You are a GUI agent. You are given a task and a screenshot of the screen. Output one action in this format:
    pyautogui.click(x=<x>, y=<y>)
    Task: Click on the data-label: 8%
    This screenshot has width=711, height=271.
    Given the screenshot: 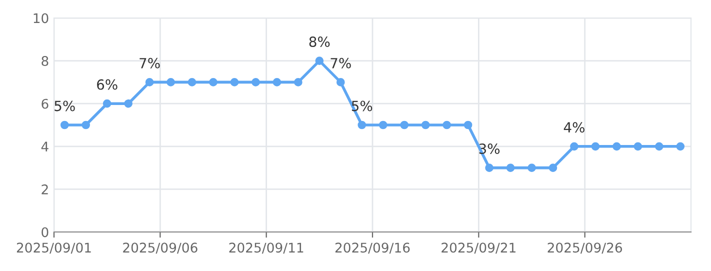 What is the action you would take?
    pyautogui.click(x=319, y=41)
    